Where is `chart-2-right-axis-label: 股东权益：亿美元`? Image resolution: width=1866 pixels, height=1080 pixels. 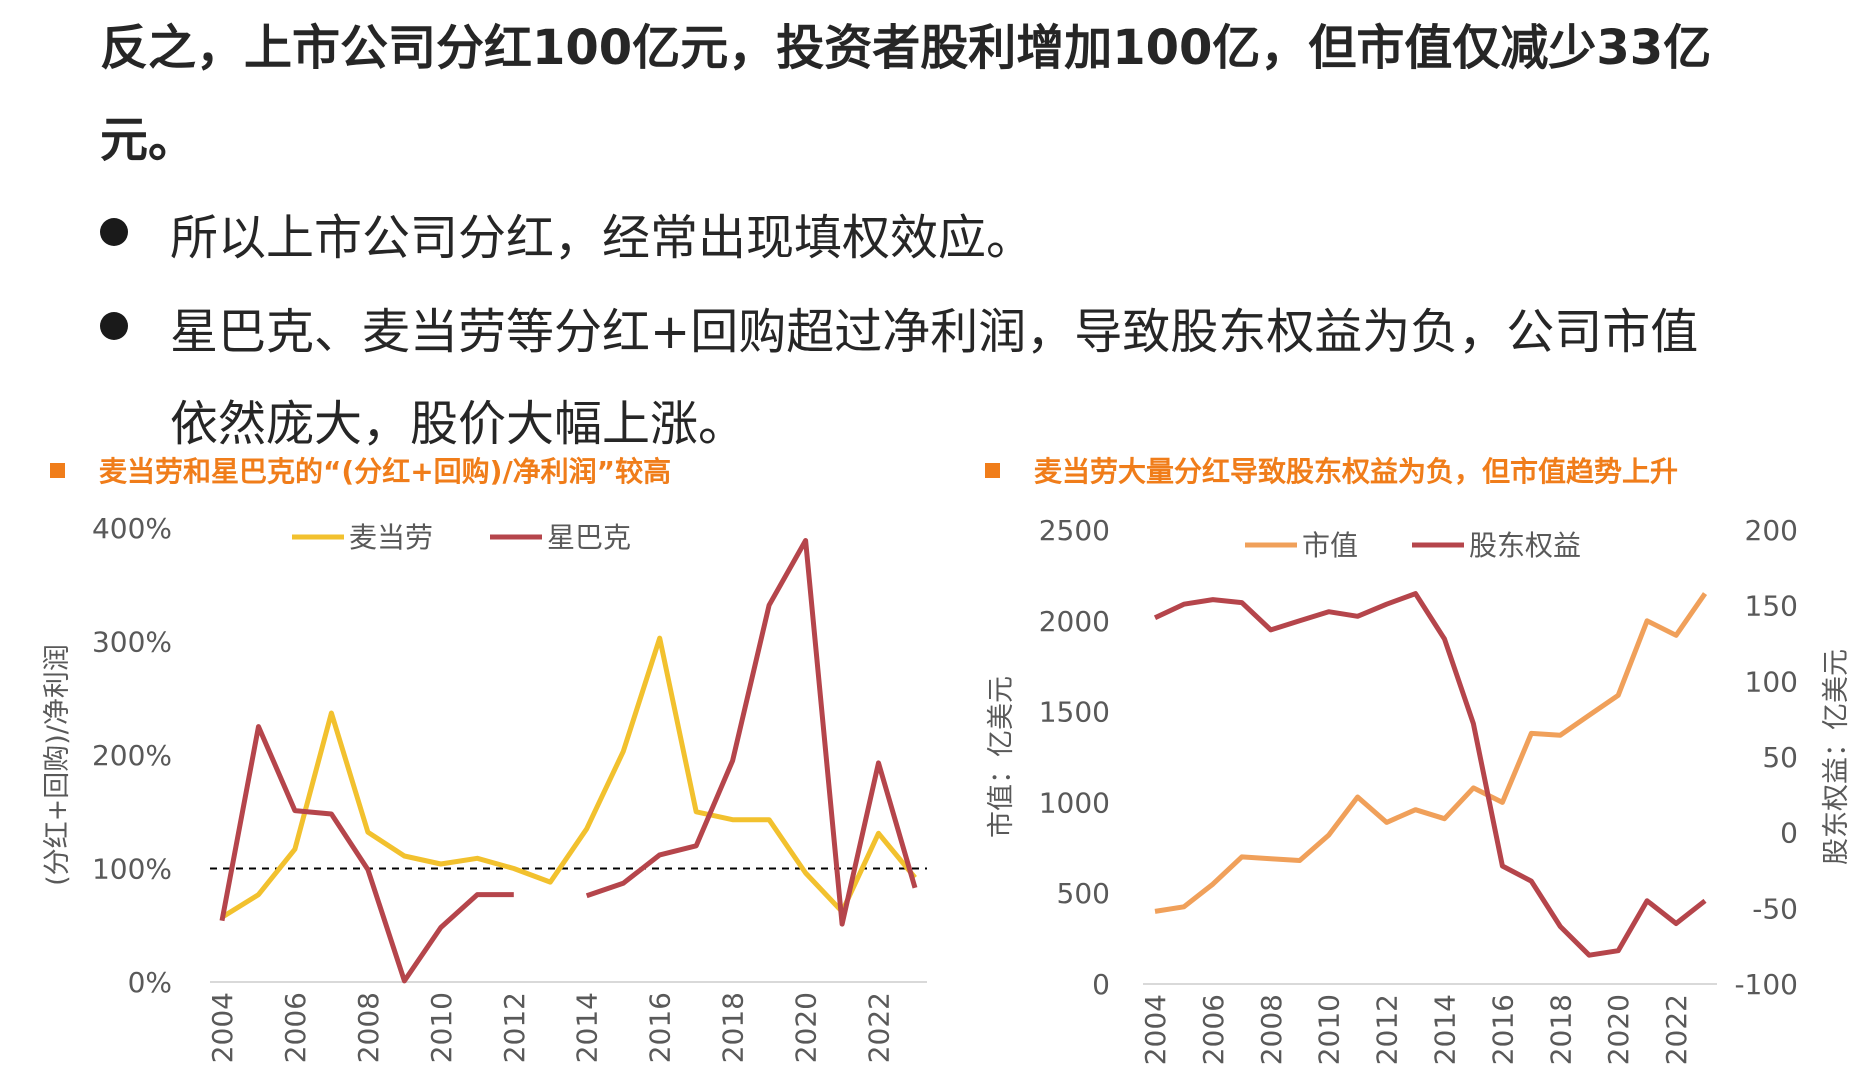 chart-2-right-axis-label: 股东权益：亿美元 is located at coordinates (1836, 757).